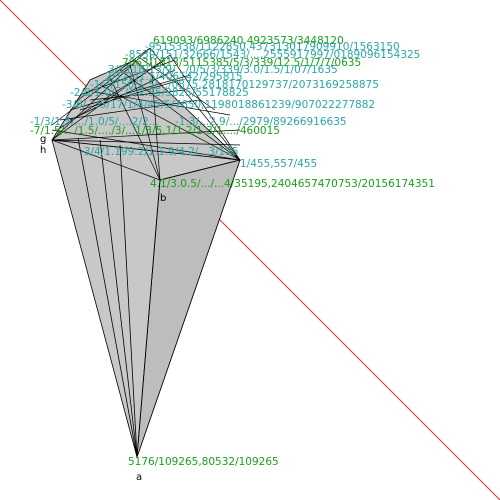 The image size is (500, 500). I want to click on point-label-g: g, so click(43, 139).